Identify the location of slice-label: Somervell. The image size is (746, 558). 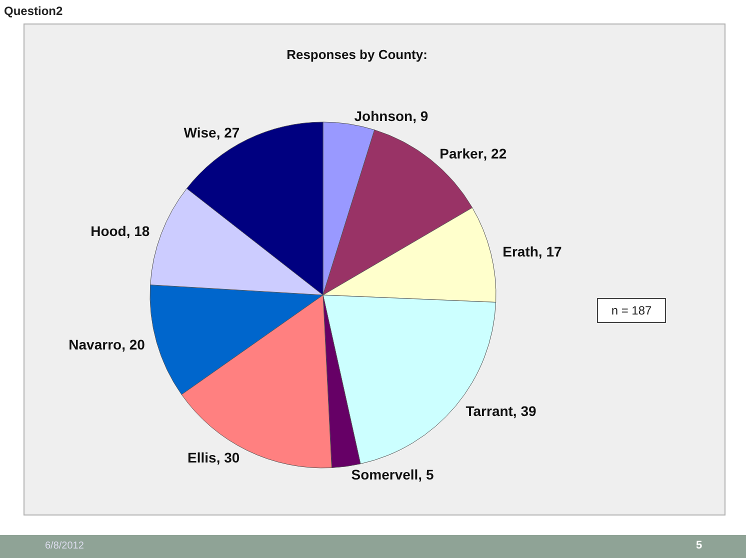
(384, 474).